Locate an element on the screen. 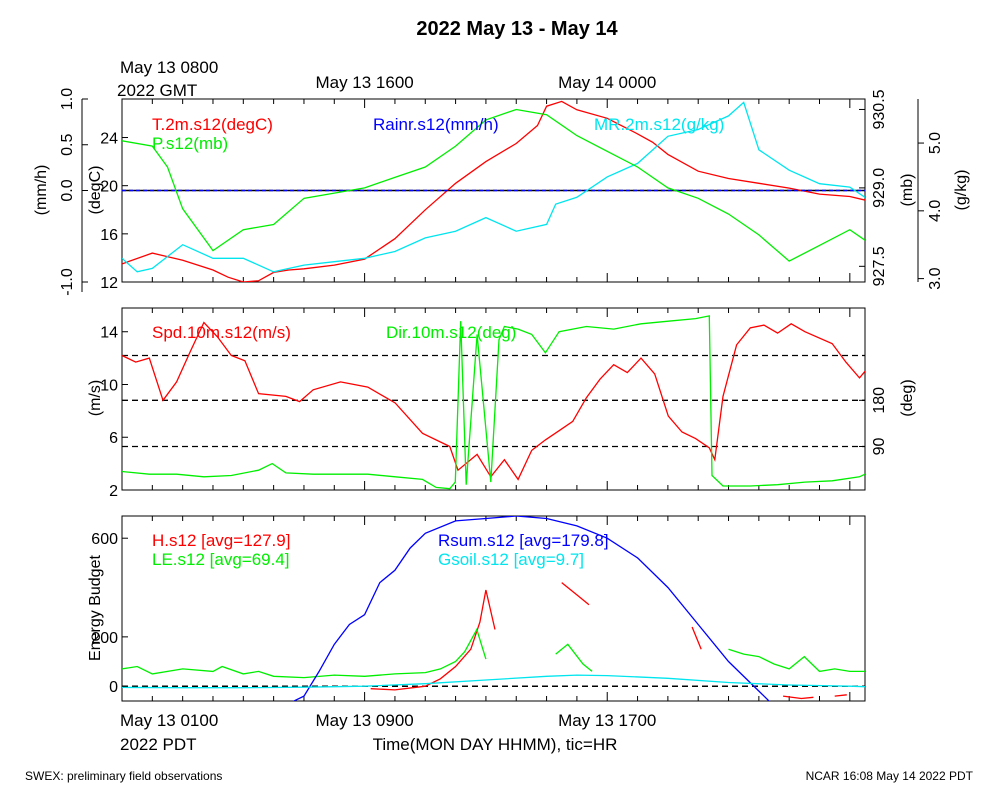  bottom-axis-tick-label: May 13 0900 is located at coordinates (364, 720).